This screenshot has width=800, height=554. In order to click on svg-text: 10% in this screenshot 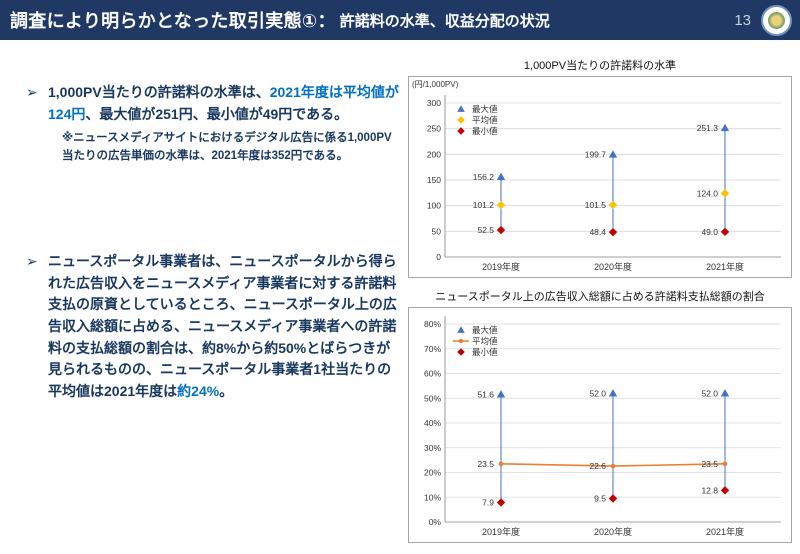, I will do `click(432, 497)`.